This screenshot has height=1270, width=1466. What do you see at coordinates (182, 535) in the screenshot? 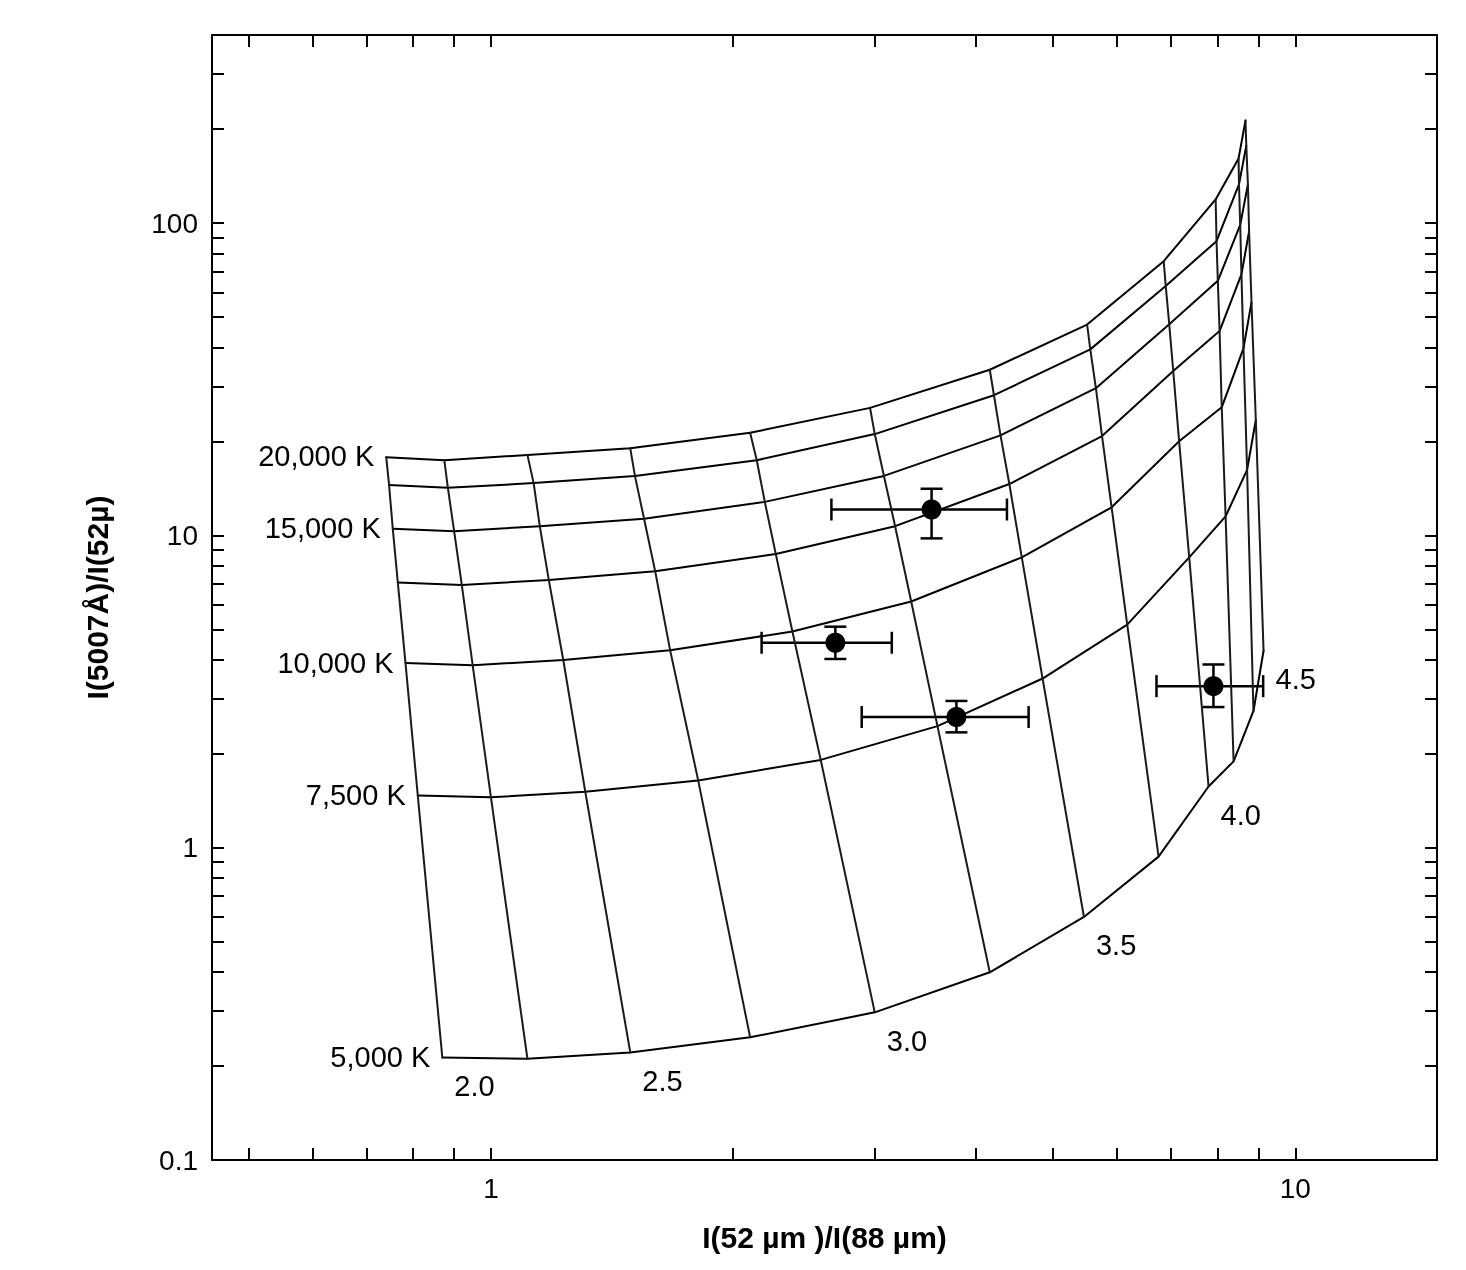
I see `y-tick-label: 10` at bounding box center [182, 535].